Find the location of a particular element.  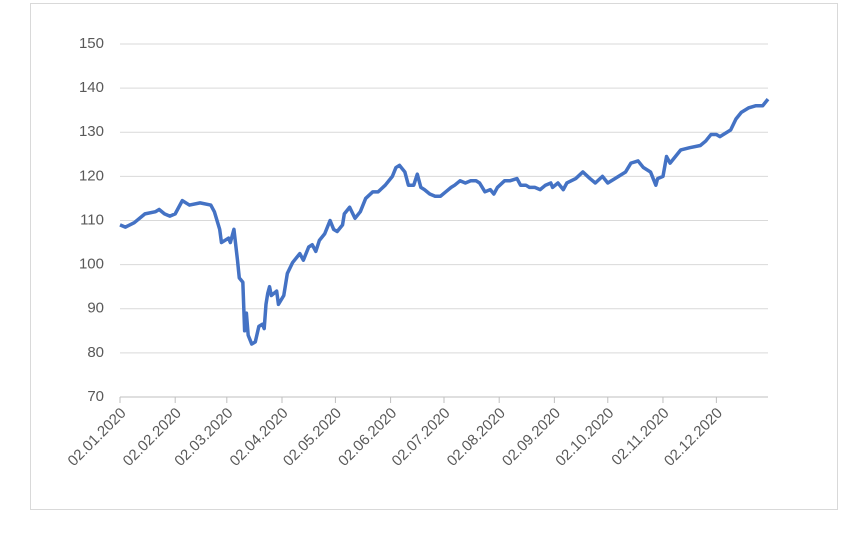

y-tick-label: 90 is located at coordinates (95, 308).